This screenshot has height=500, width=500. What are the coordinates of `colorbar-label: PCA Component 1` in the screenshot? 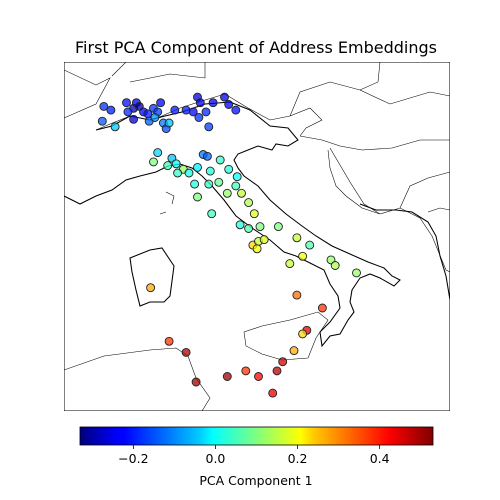 It's located at (255, 480).